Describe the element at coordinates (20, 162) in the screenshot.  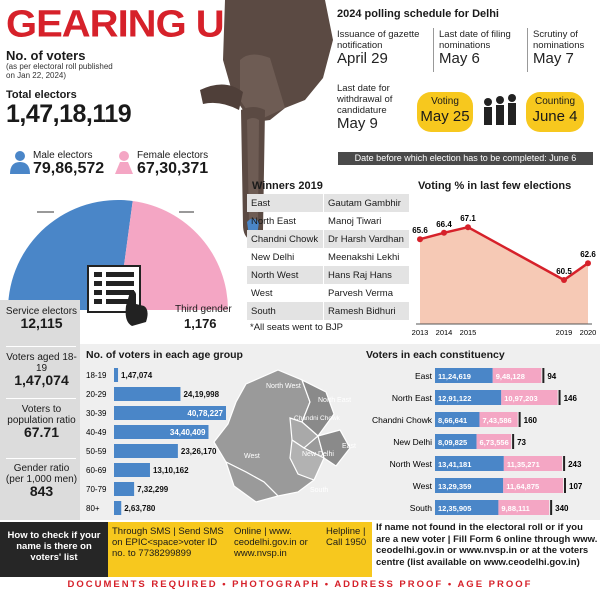
I see `male-icon` at that location.